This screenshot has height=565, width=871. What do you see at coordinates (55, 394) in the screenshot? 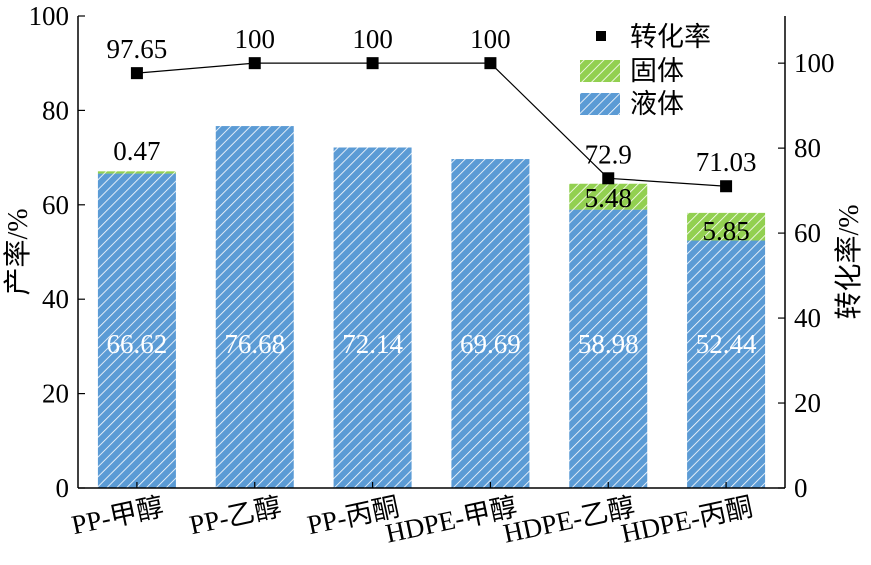
I see `y-left-tick-label: 20` at bounding box center [55, 394].